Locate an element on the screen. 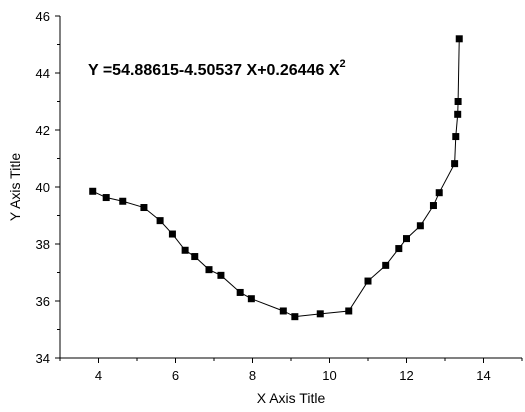 This screenshot has width=525, height=412. y-tick-label: 40 is located at coordinates (43, 187).